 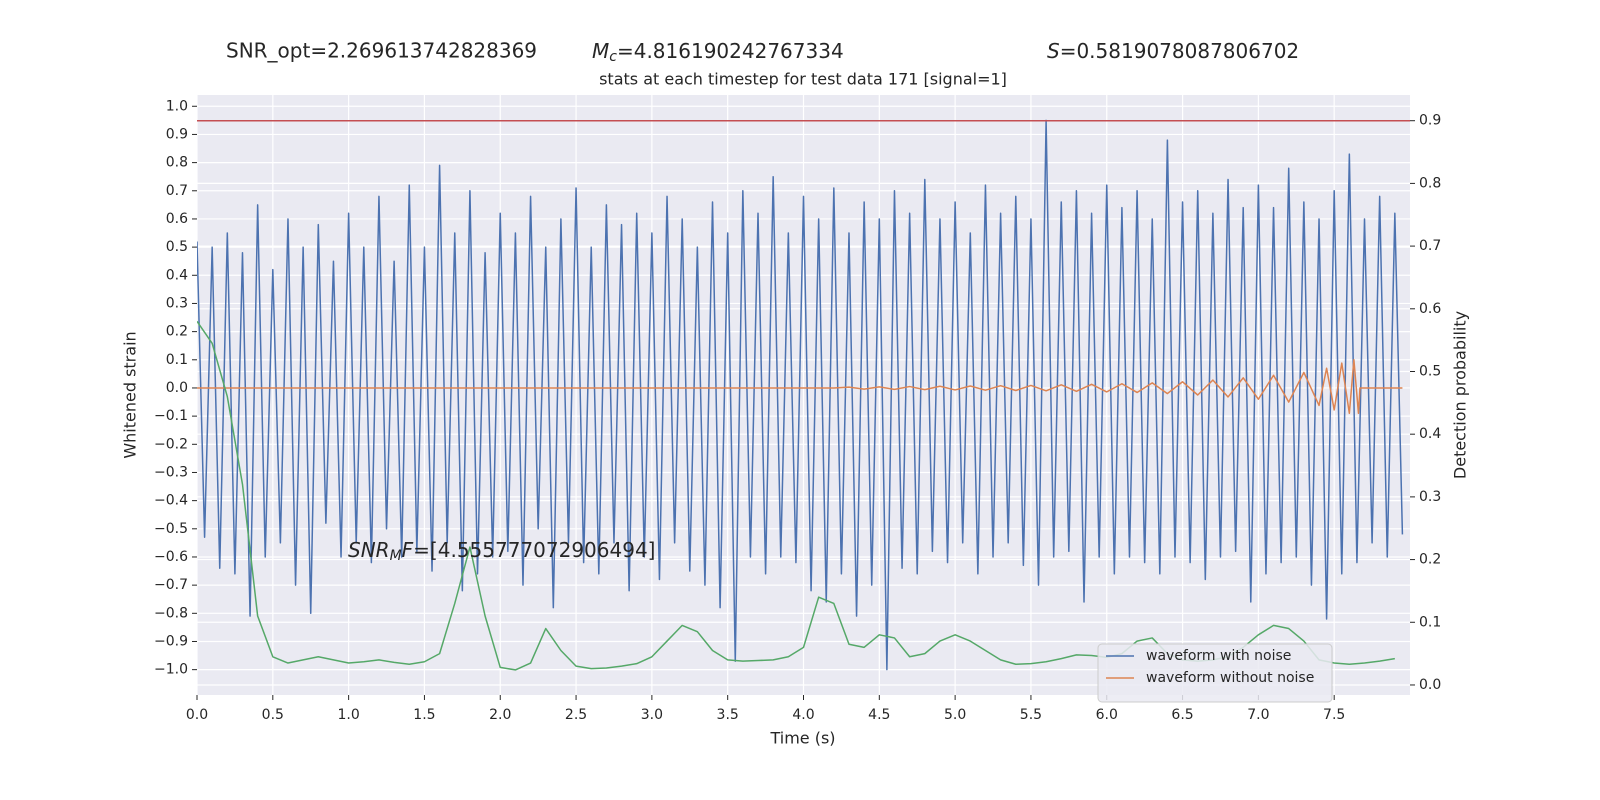 I want to click on symbol: SNR, so click(x=369, y=550).